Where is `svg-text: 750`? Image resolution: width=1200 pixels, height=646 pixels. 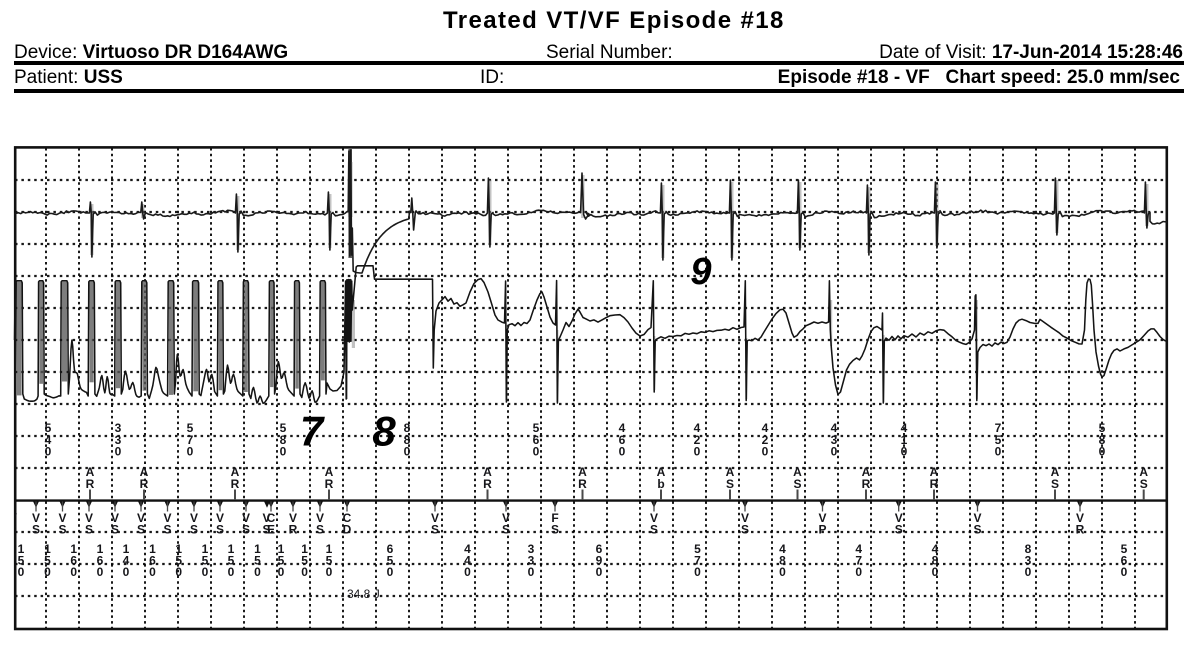 svg-text: 750 is located at coordinates (998, 439).